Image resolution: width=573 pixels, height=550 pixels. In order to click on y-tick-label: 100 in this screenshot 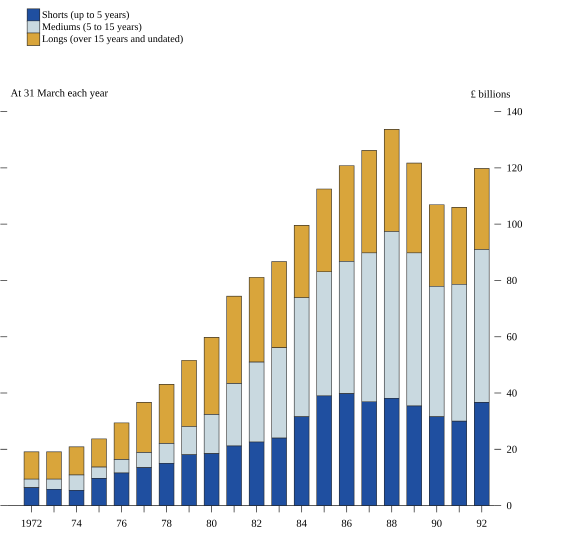, I will do `click(514, 224)`.